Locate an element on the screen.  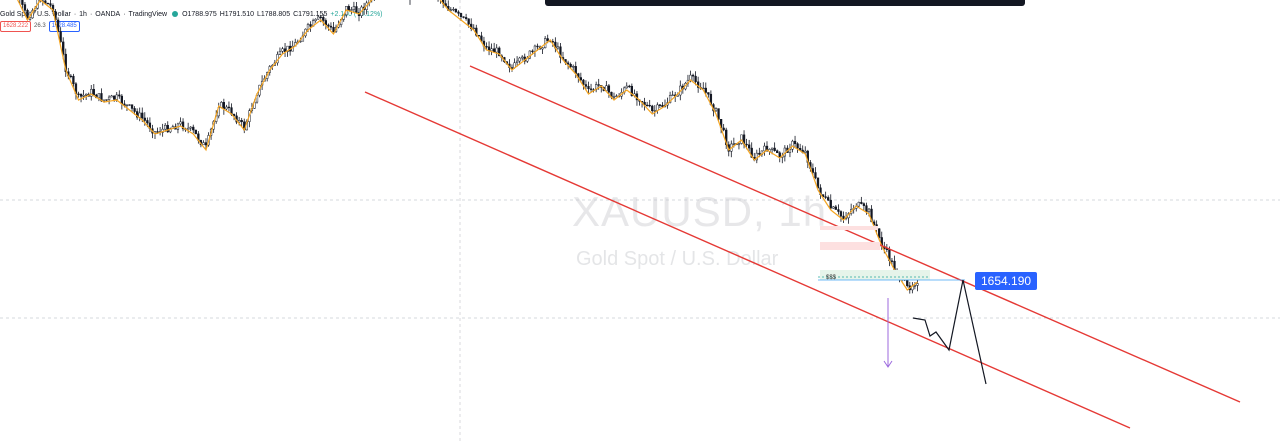
supply-zone-top is located at coordinates (849, 228).